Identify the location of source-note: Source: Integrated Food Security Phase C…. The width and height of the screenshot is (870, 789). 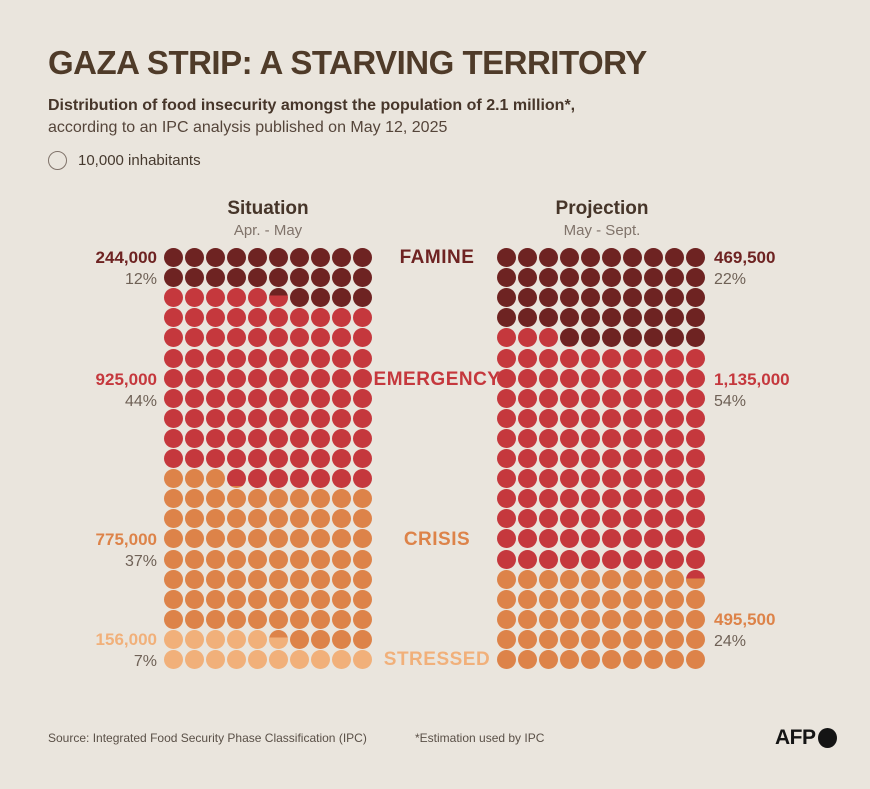
(207, 738).